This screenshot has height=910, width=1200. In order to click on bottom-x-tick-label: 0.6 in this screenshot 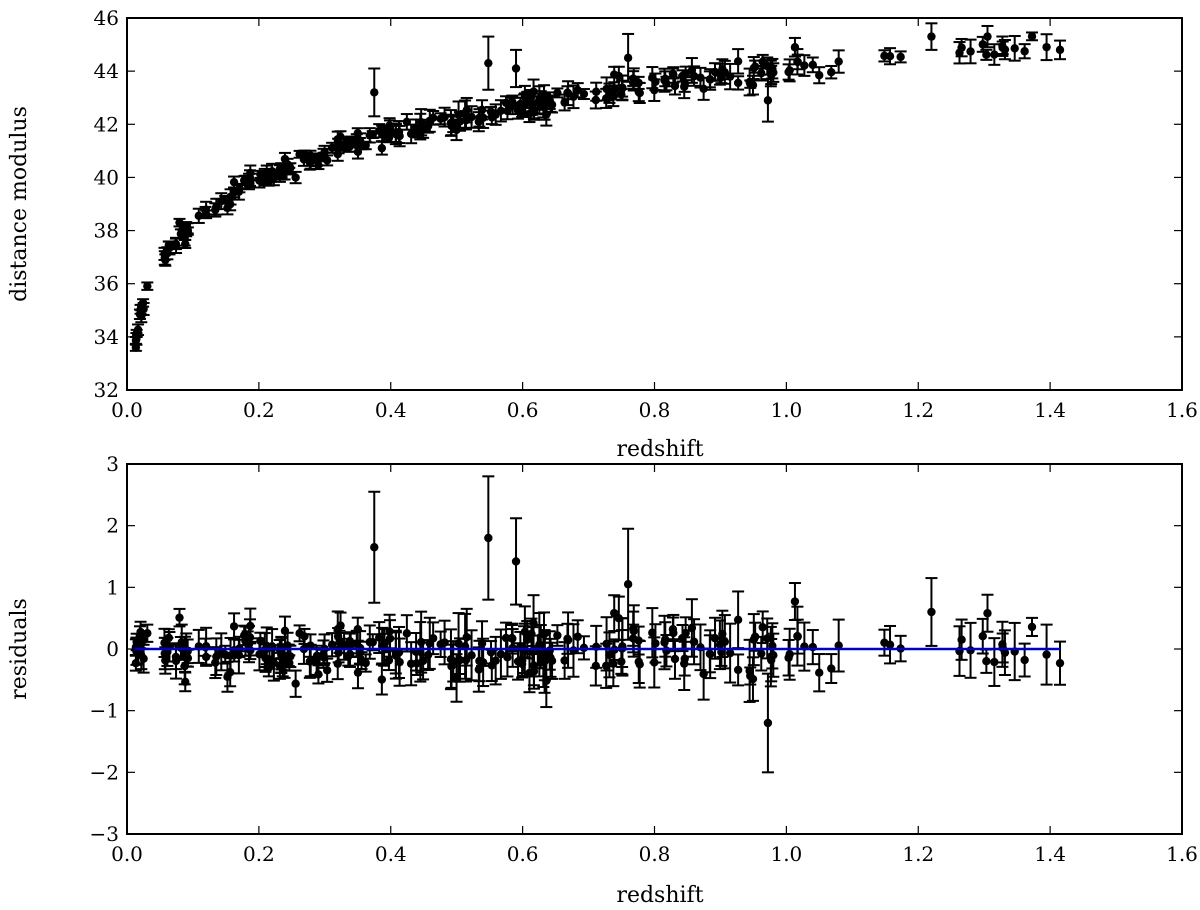, I will do `click(523, 854)`.